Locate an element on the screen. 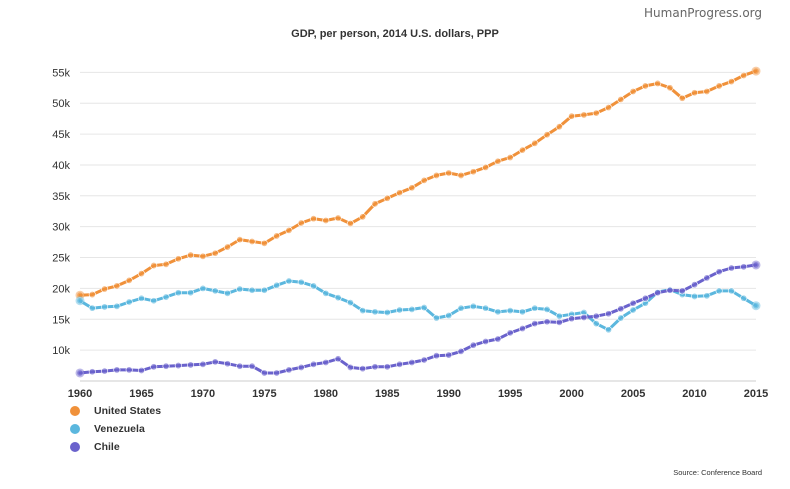 This screenshot has width=790, height=489. legend-item: Chile is located at coordinates (115, 447).